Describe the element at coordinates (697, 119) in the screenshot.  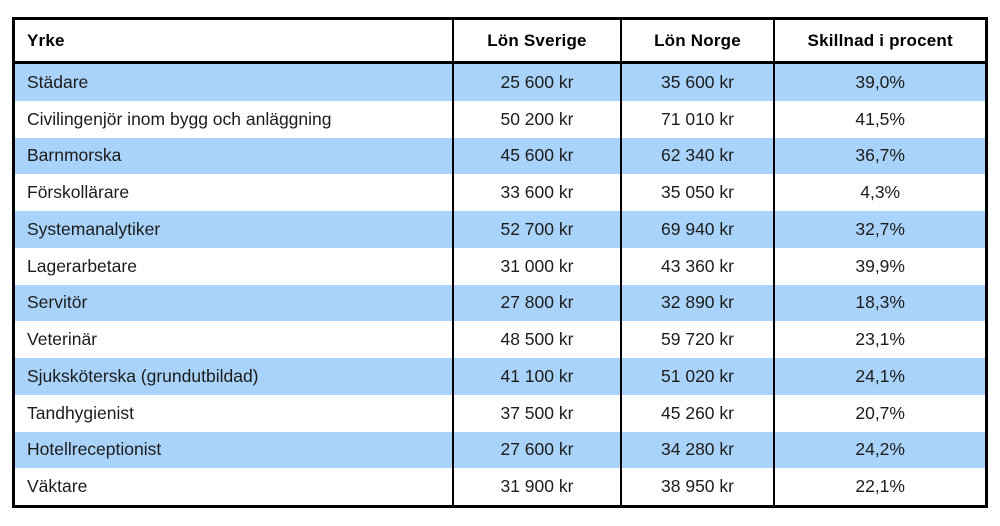
I see `cell-lon-norge: 71 010 kr` at that location.